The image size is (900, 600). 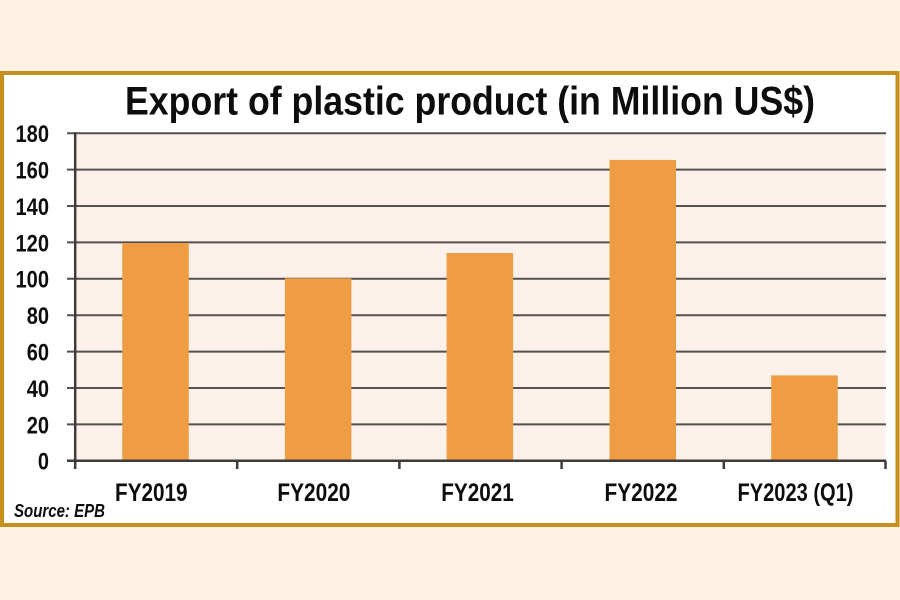 I want to click on svg-text: FY2022, so click(x=641, y=493).